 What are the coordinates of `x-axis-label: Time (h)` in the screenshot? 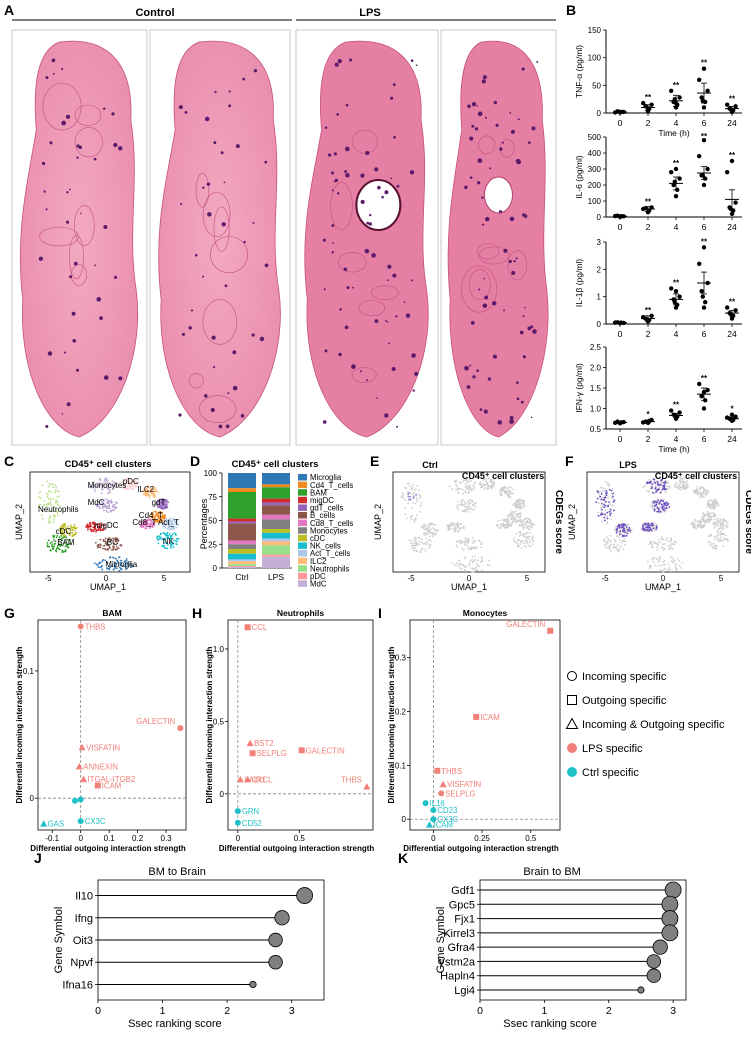 It's located at (673, 133).